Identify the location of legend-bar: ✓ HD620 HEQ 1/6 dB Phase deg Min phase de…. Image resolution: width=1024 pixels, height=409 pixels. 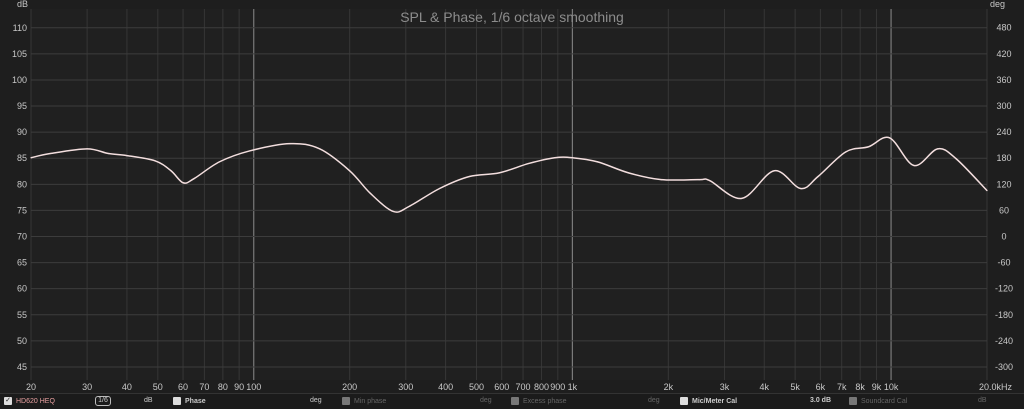
(512, 401).